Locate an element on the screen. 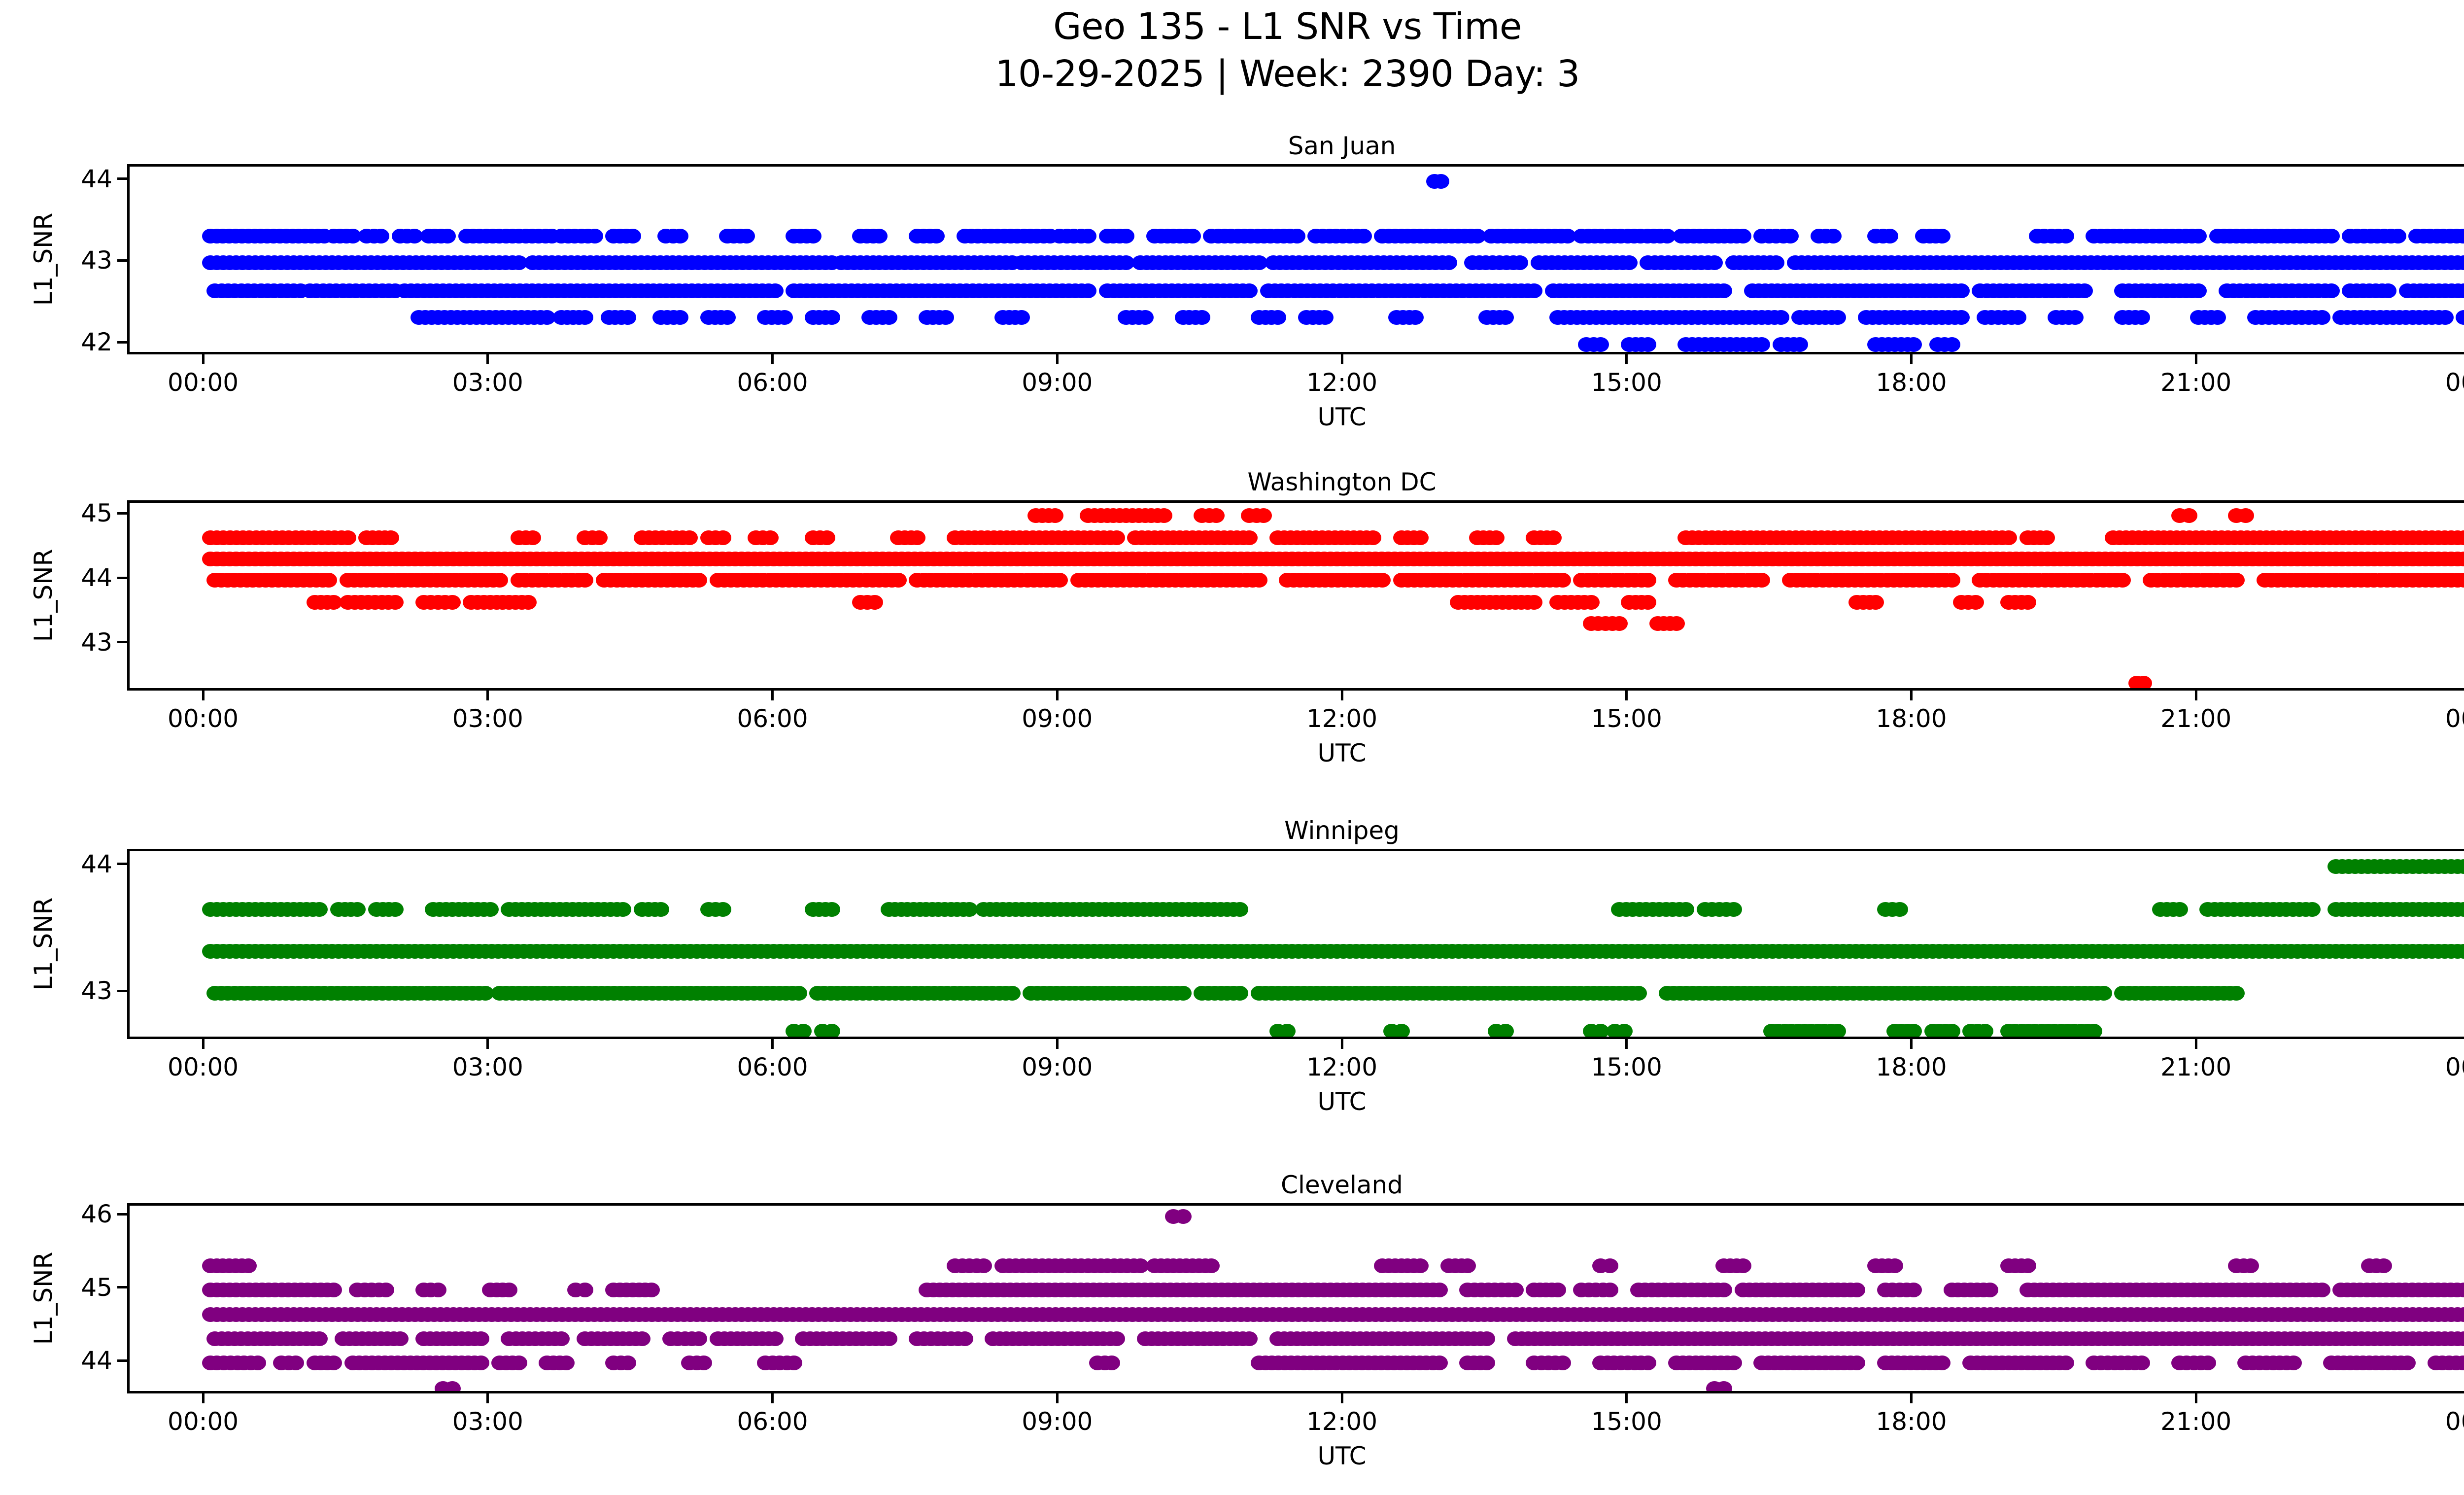 The width and height of the screenshot is (2464, 1495). x-axis-label-winnipeg: UTC is located at coordinates (1342, 1101).